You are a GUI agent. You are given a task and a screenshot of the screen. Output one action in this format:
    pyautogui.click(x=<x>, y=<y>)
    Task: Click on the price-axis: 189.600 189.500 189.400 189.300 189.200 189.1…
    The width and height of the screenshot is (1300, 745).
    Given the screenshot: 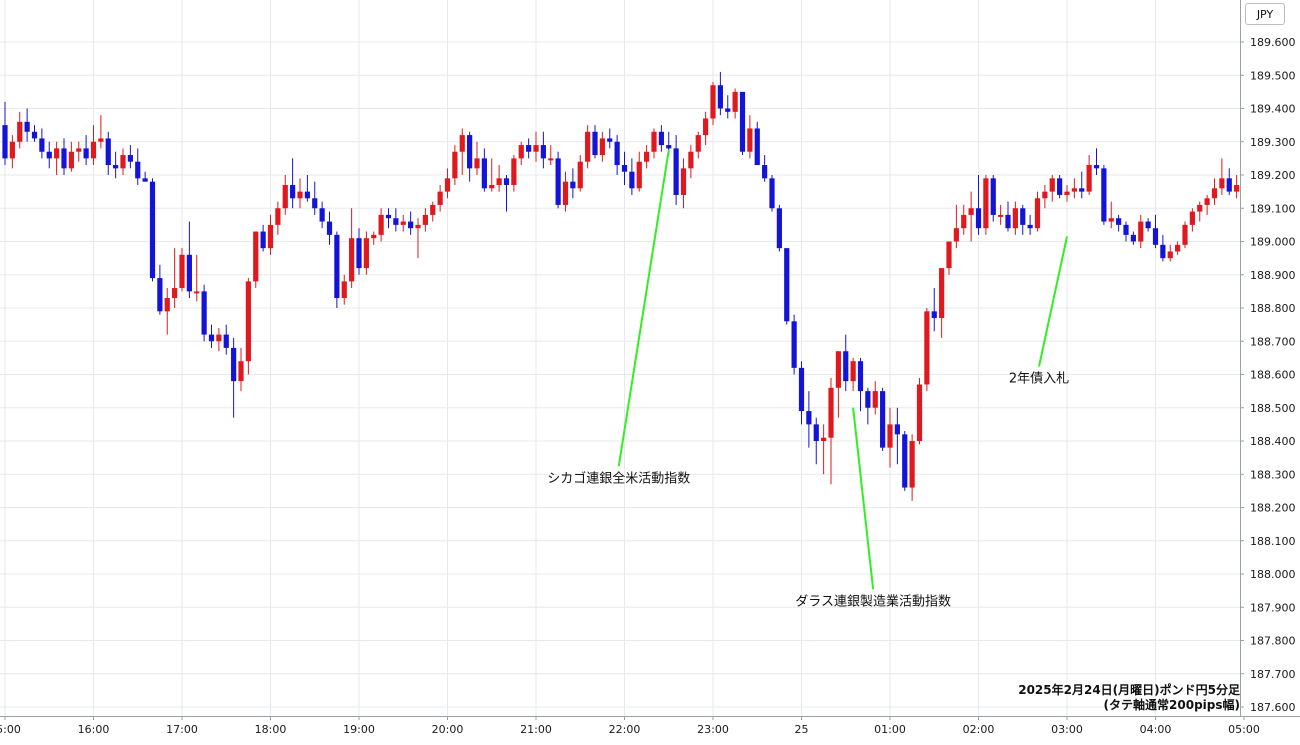 What is the action you would take?
    pyautogui.click(x=1270, y=372)
    